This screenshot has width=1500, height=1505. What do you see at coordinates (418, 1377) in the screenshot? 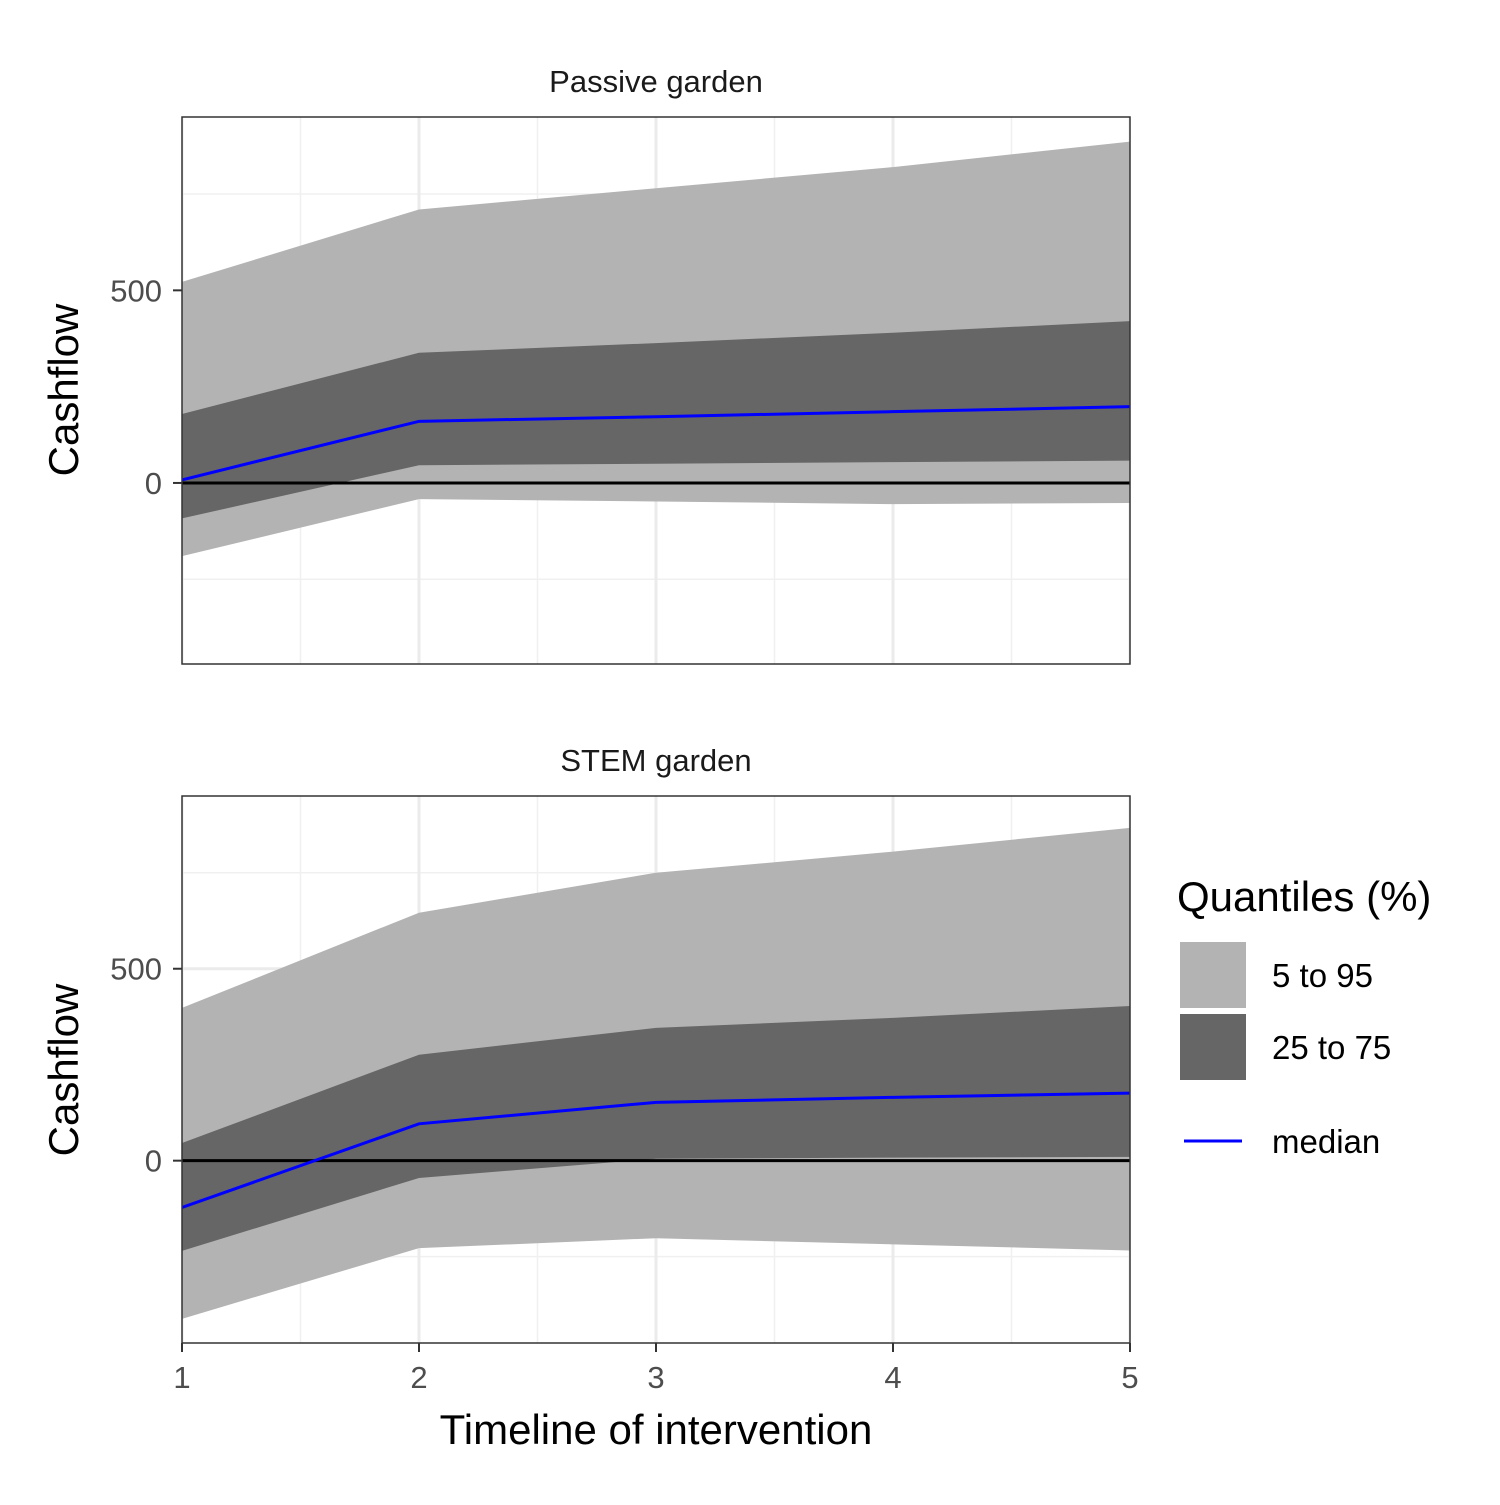
I see `x-tick-label: 2` at bounding box center [418, 1377].